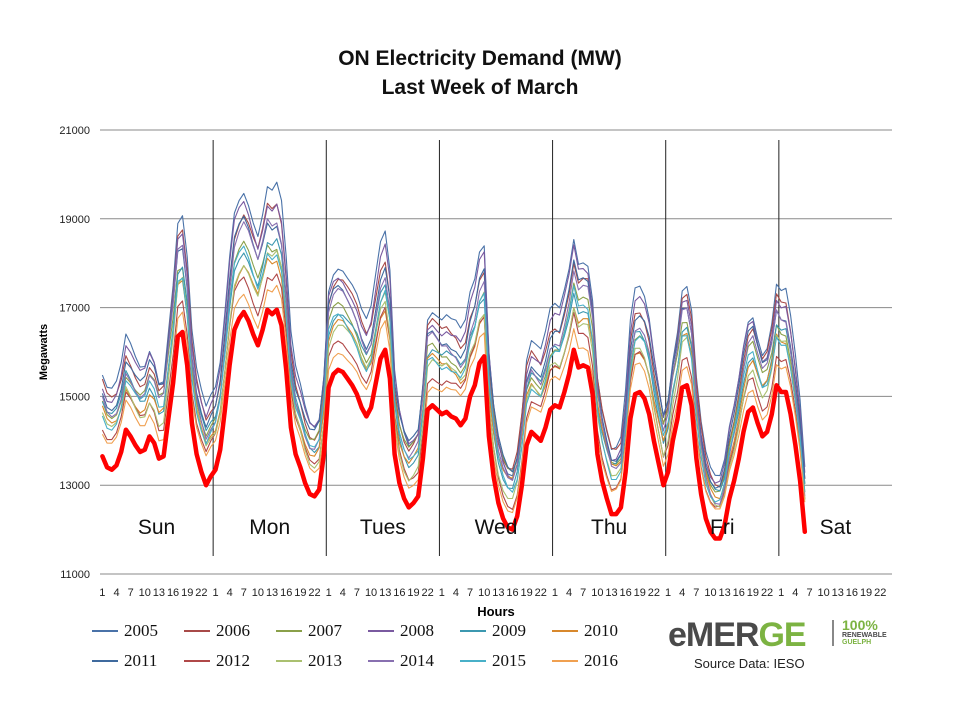  I want to click on y-tick-label: 15000, so click(74, 397).